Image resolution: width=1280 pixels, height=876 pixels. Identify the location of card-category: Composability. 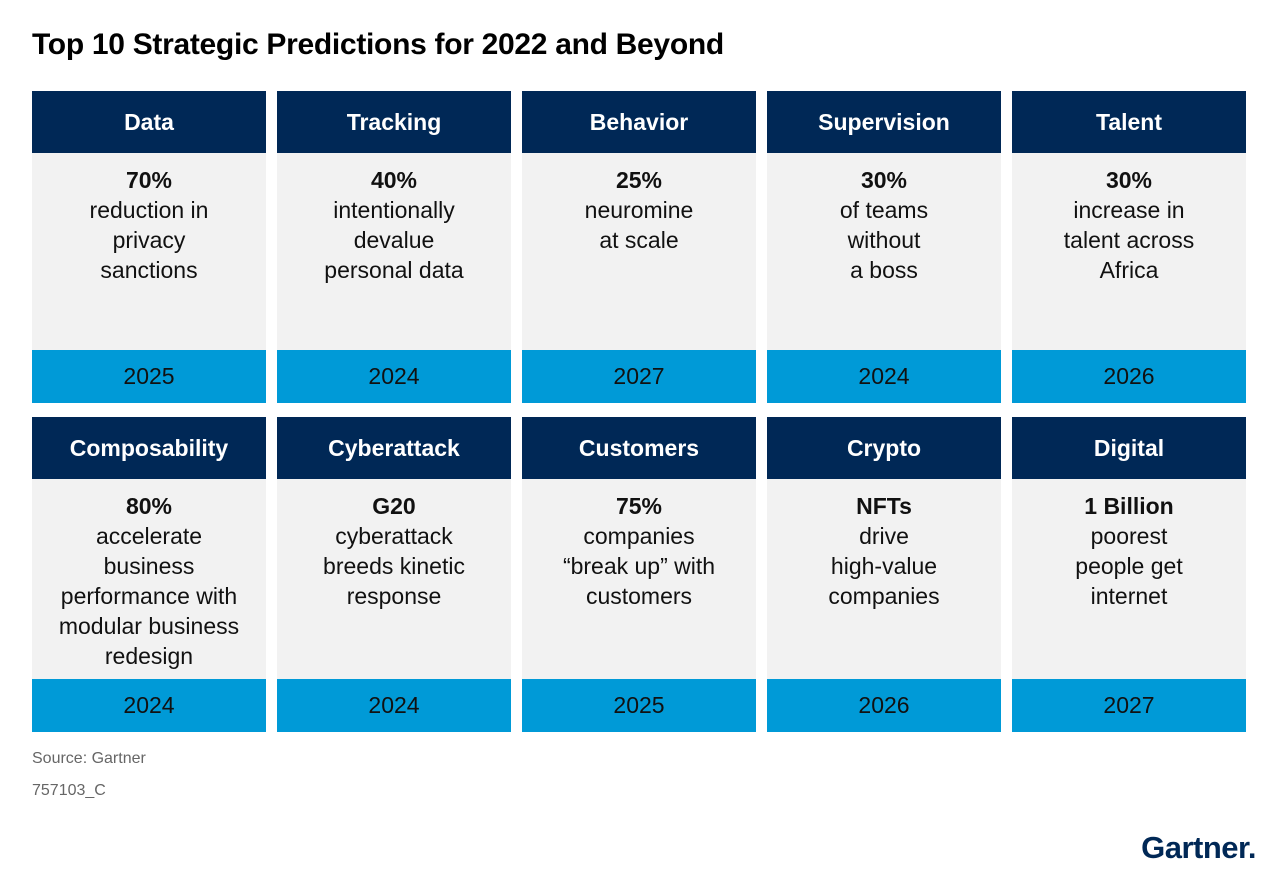
(149, 448).